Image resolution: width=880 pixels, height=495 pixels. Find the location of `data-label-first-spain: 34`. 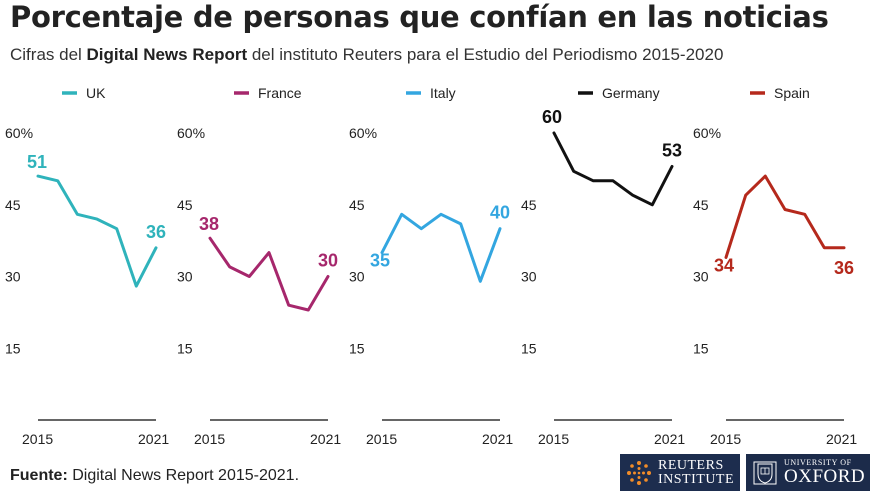

data-label-first-spain: 34 is located at coordinates (724, 265).